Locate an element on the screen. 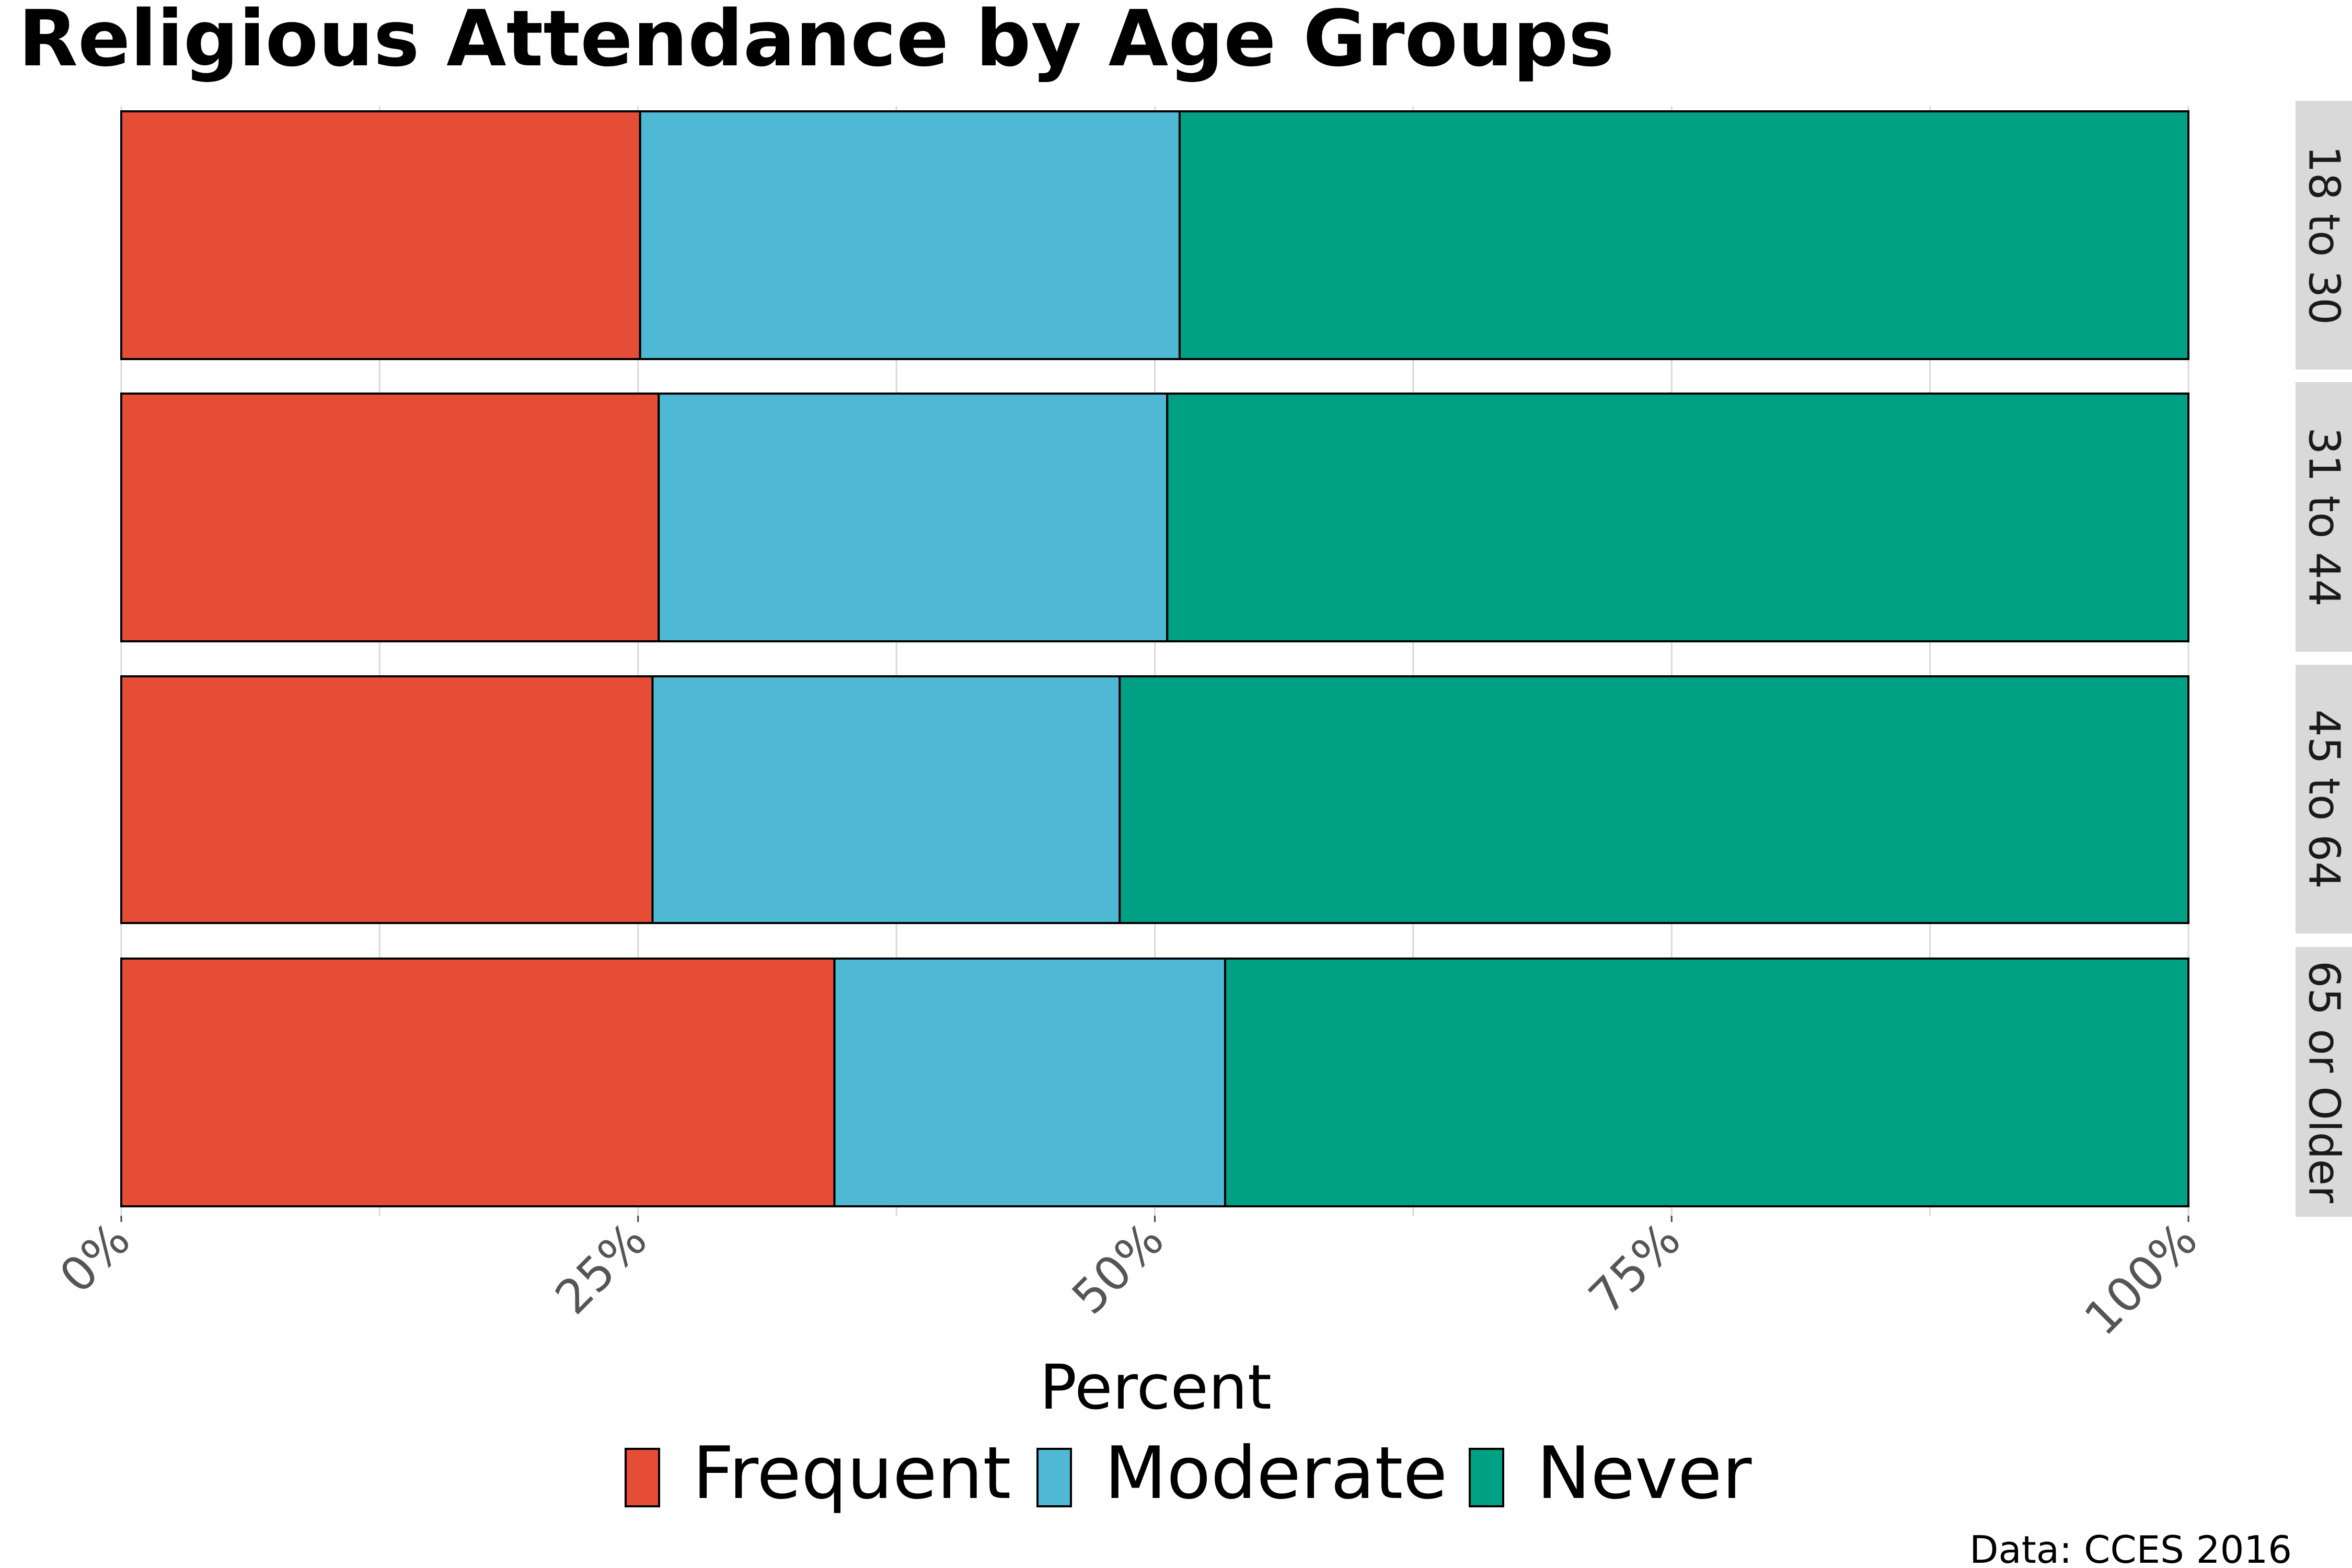  legend-item-never: Never is located at coordinates (1610, 1473).